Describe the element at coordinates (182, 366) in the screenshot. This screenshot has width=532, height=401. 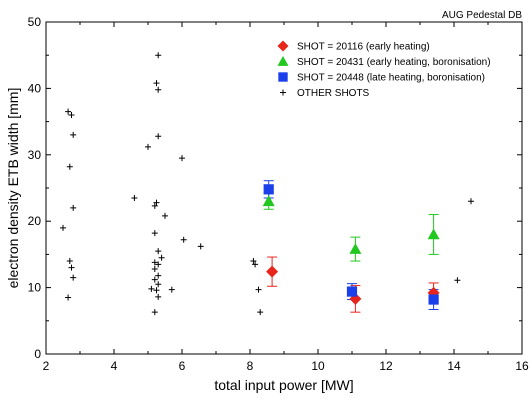
I see `x-tick-label: 6` at that location.